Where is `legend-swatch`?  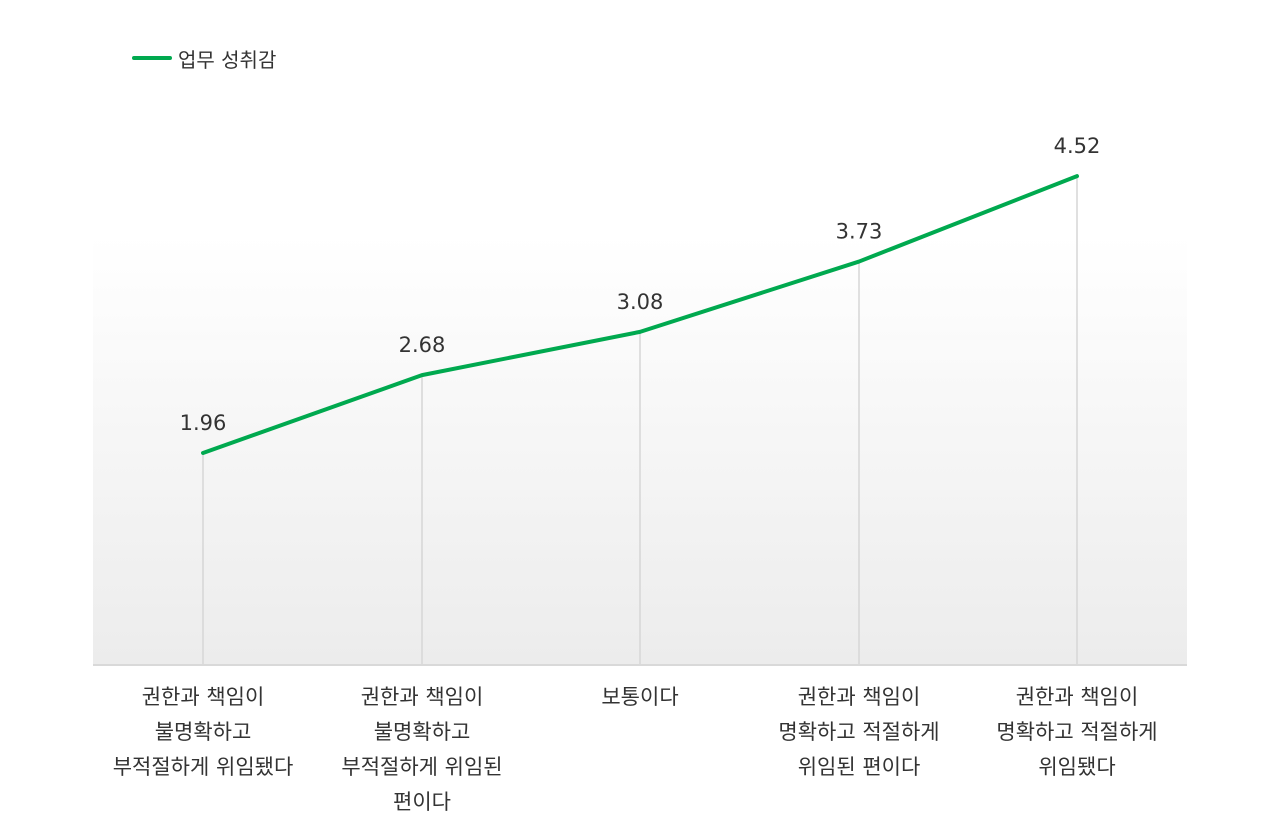
legend-swatch is located at coordinates (152, 58).